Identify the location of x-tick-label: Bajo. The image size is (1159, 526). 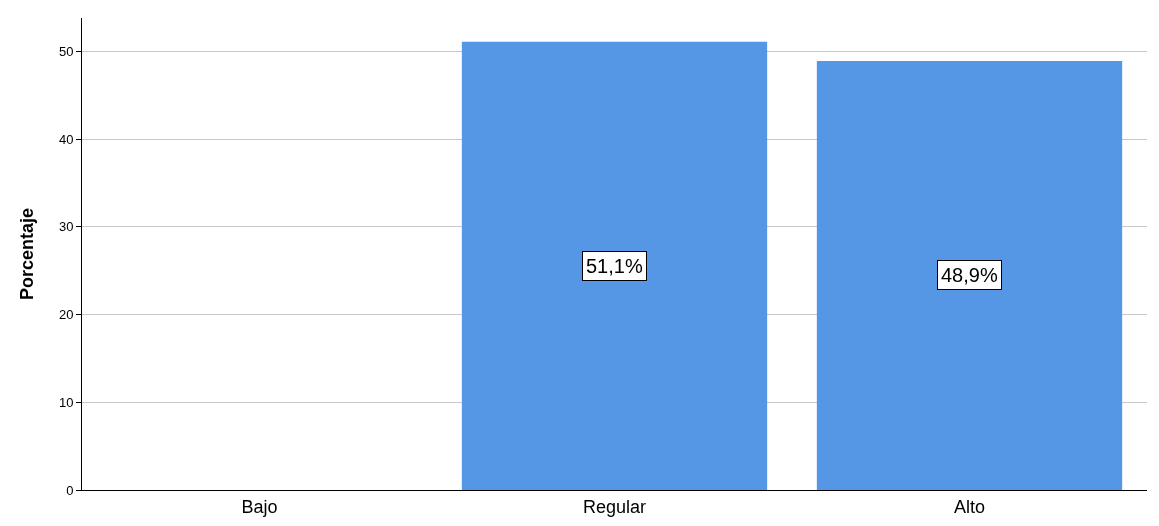
(259, 506).